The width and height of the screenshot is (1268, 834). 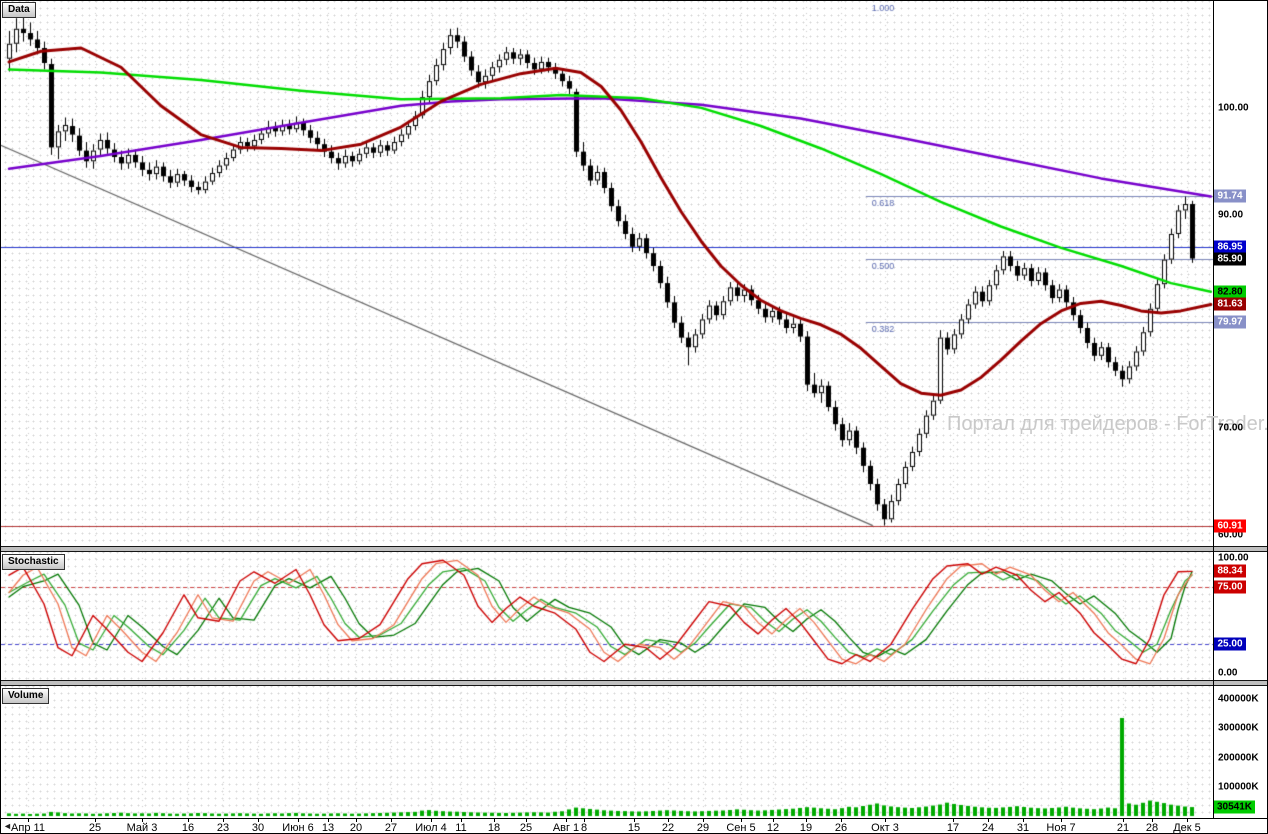 What do you see at coordinates (607, 616) in the screenshot?
I see `stochastic-chart-canvas` at bounding box center [607, 616].